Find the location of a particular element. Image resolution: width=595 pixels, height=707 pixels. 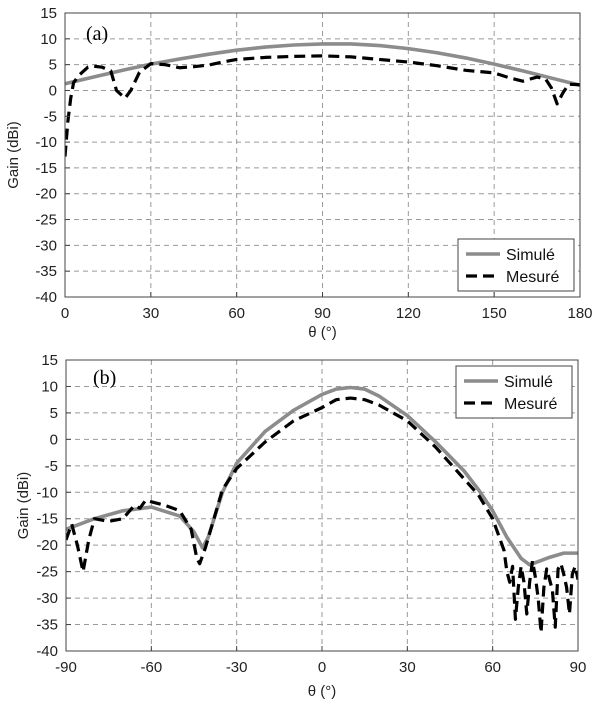

series-line-mesure is located at coordinates (322, 105).